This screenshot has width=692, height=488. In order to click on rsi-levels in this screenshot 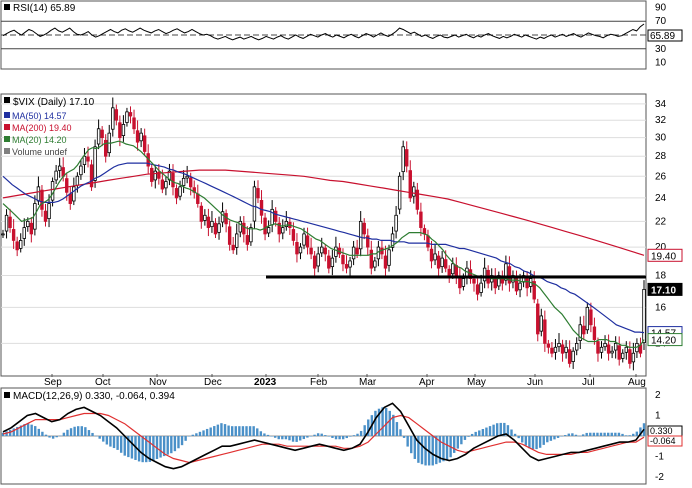, I will do `click(323, 35)`.